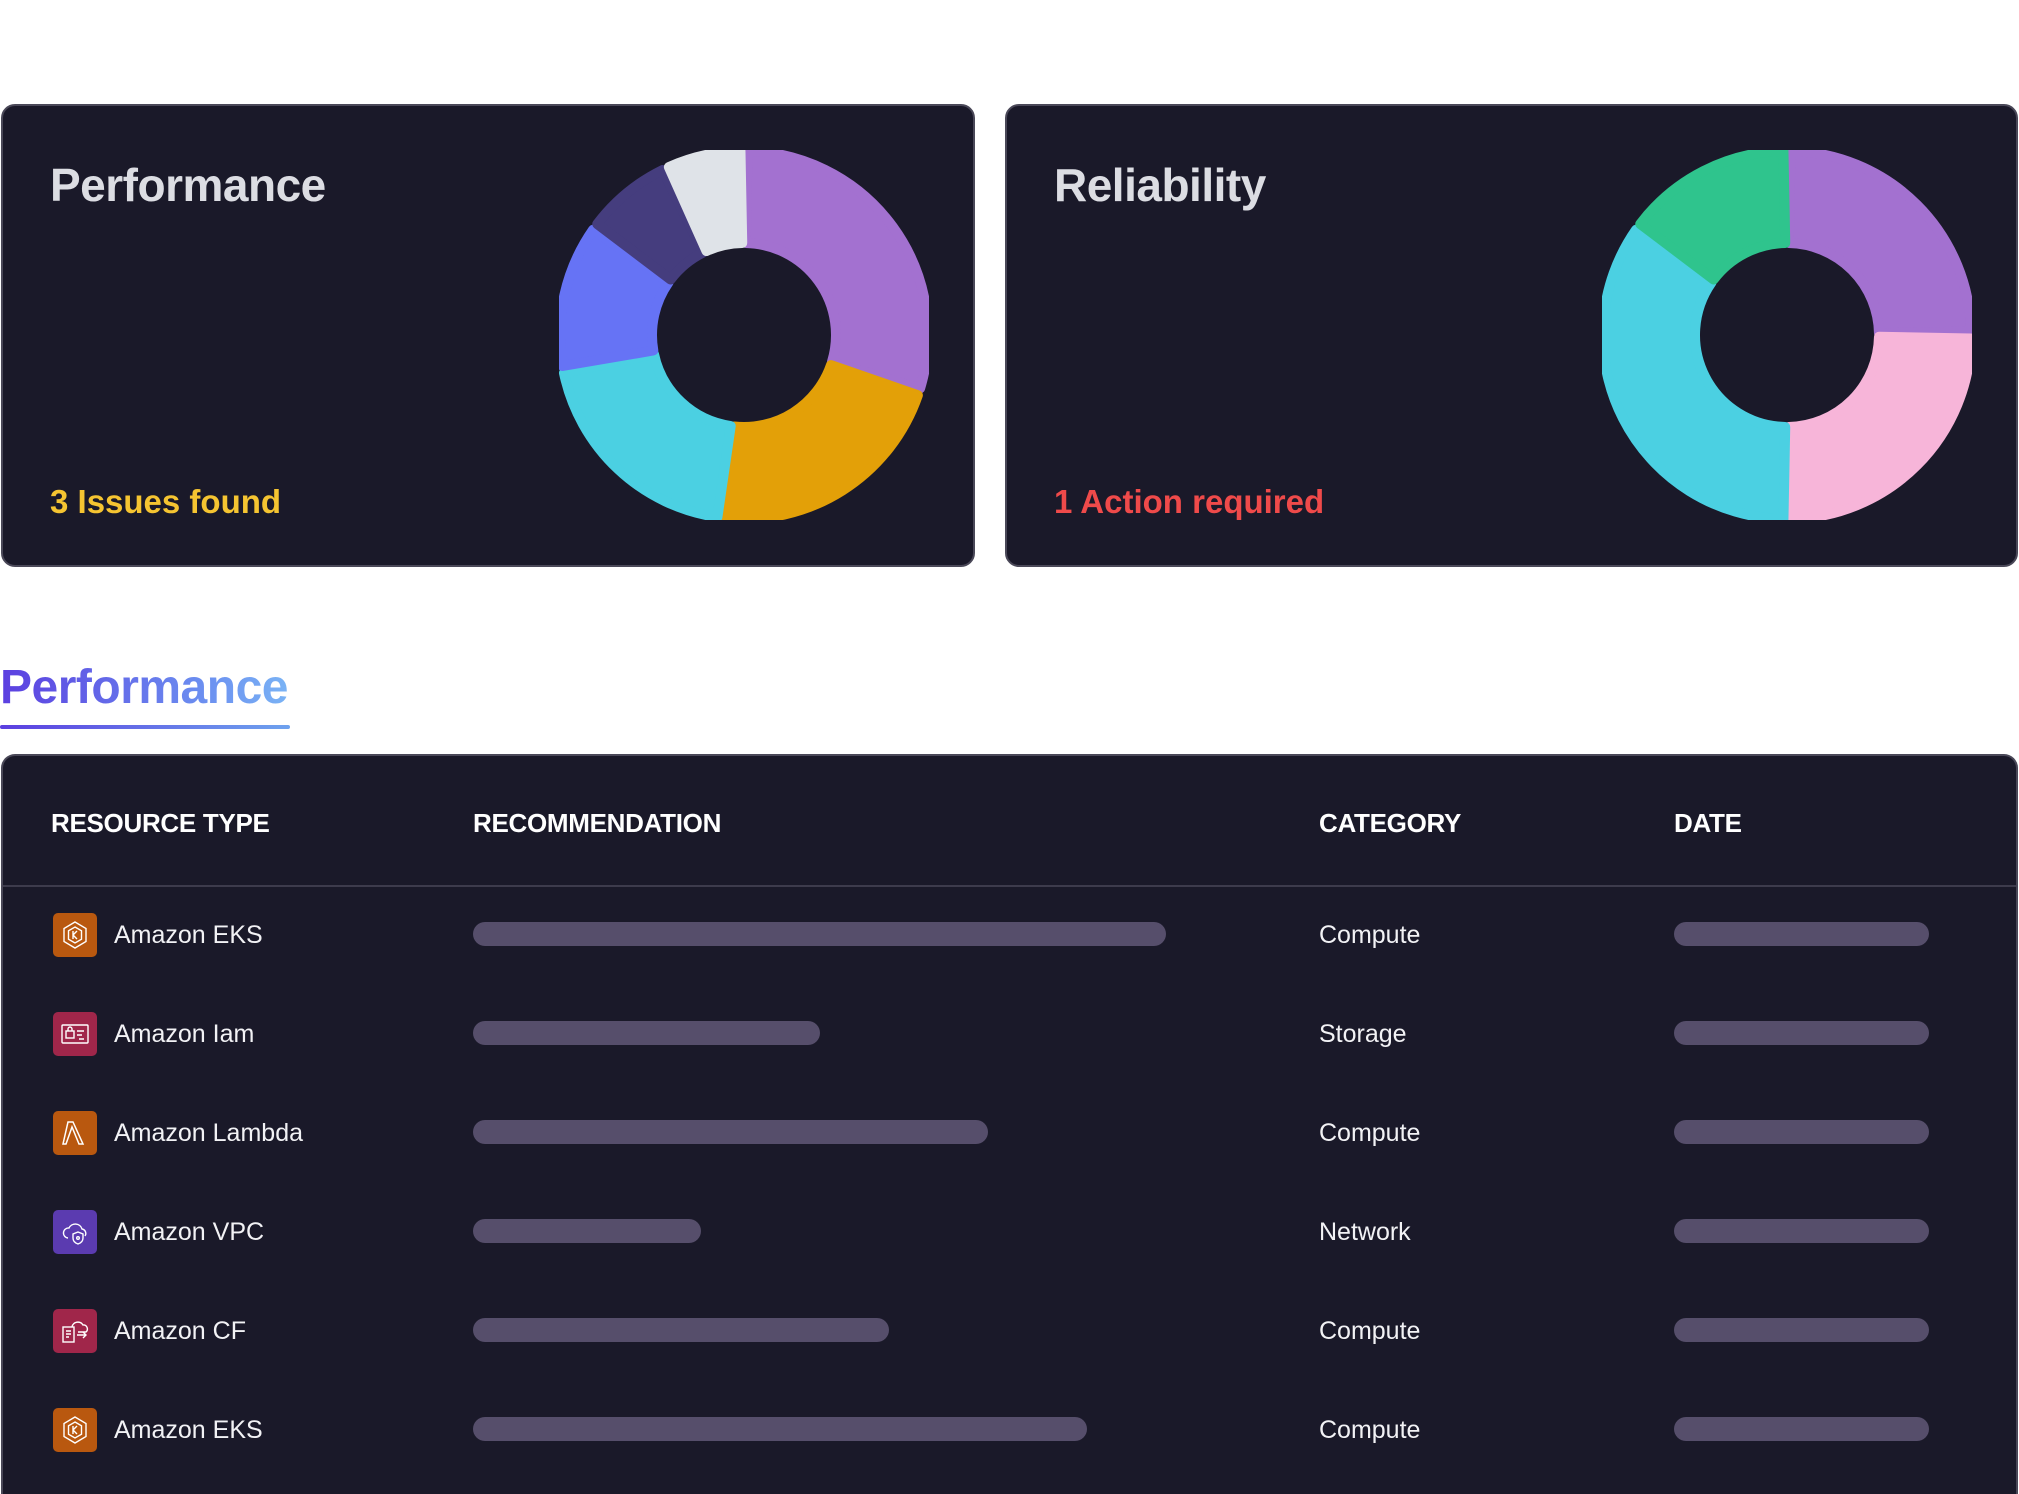 The height and width of the screenshot is (1494, 2019). I want to click on performance-donut-chart, so click(744, 335).